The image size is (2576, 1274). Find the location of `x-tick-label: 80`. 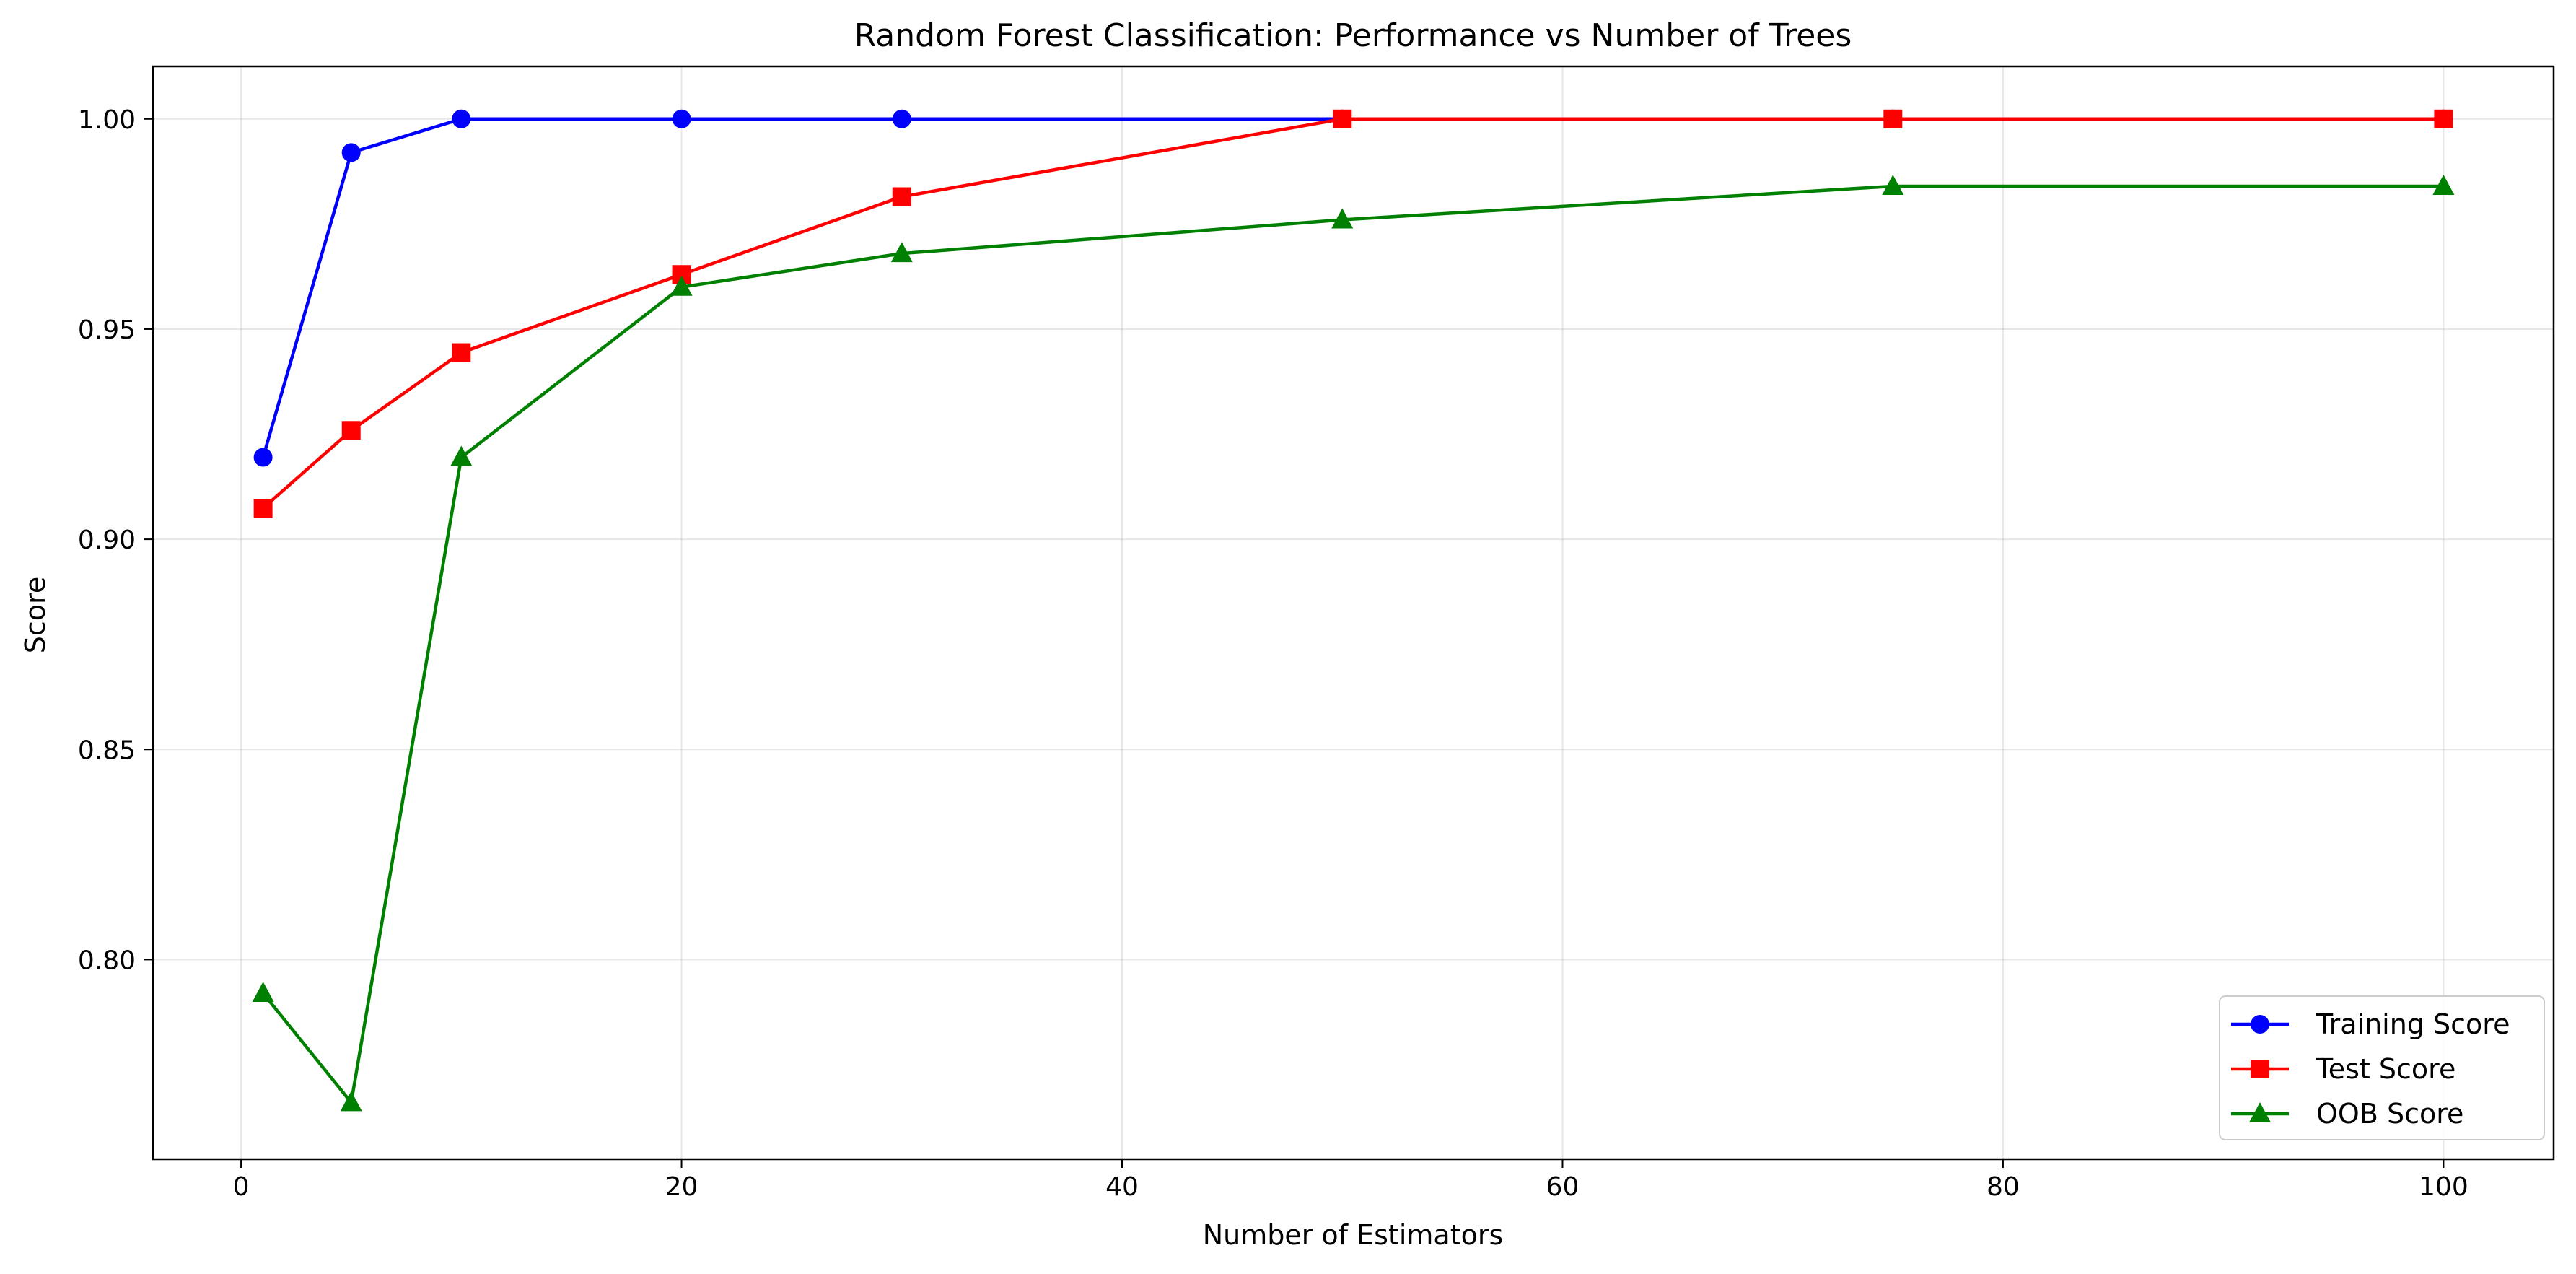

x-tick-label: 80 is located at coordinates (2003, 1187).